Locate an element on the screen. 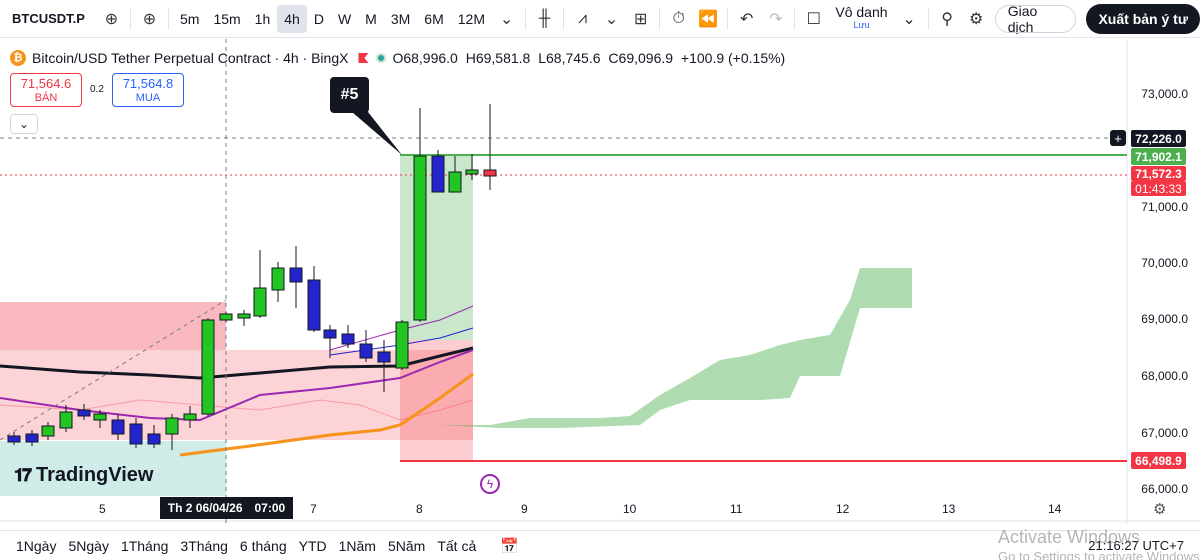 The width and height of the screenshot is (1200, 560). range-5d: 5Ngày is located at coordinates (88, 545).